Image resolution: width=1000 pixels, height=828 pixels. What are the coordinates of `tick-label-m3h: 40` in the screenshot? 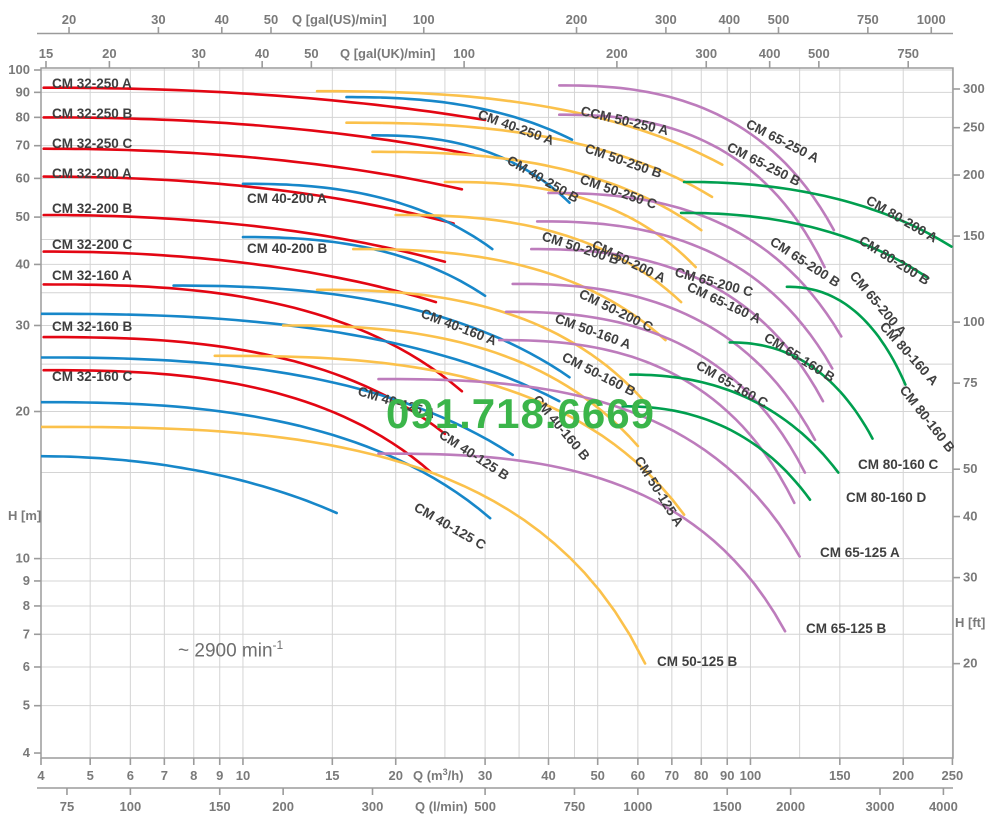 It's located at (548, 775).